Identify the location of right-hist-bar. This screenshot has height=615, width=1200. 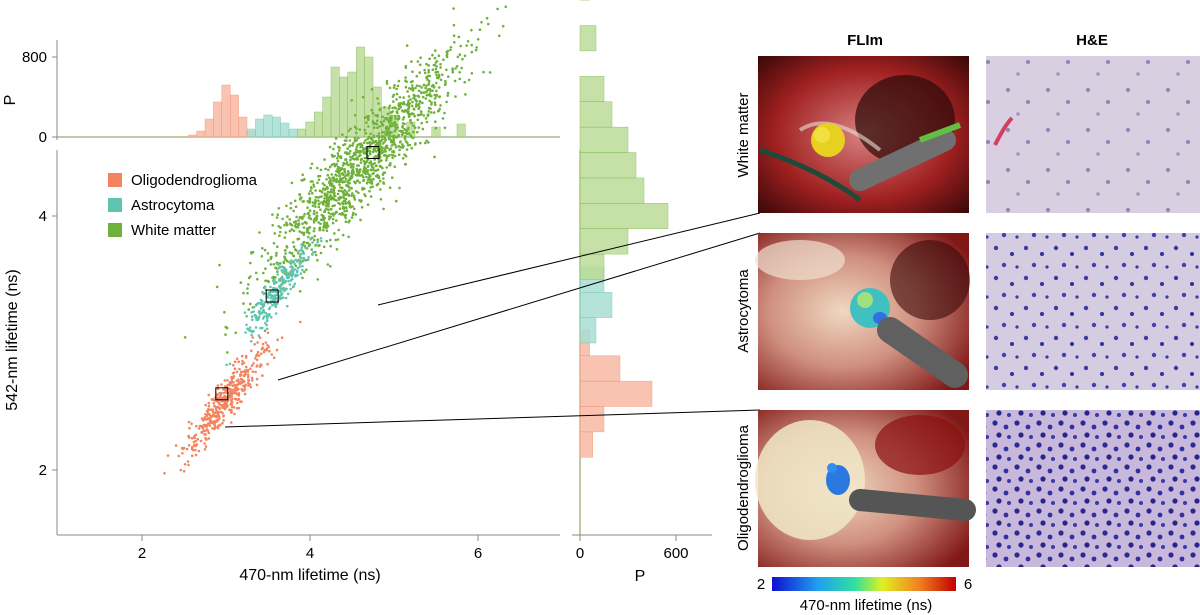
(588, 330).